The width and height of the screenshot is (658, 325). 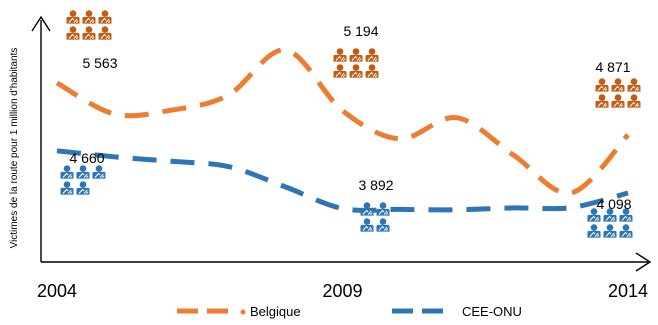 I want to click on data-label-cee-onu-2004: 4 660, so click(x=86, y=158).